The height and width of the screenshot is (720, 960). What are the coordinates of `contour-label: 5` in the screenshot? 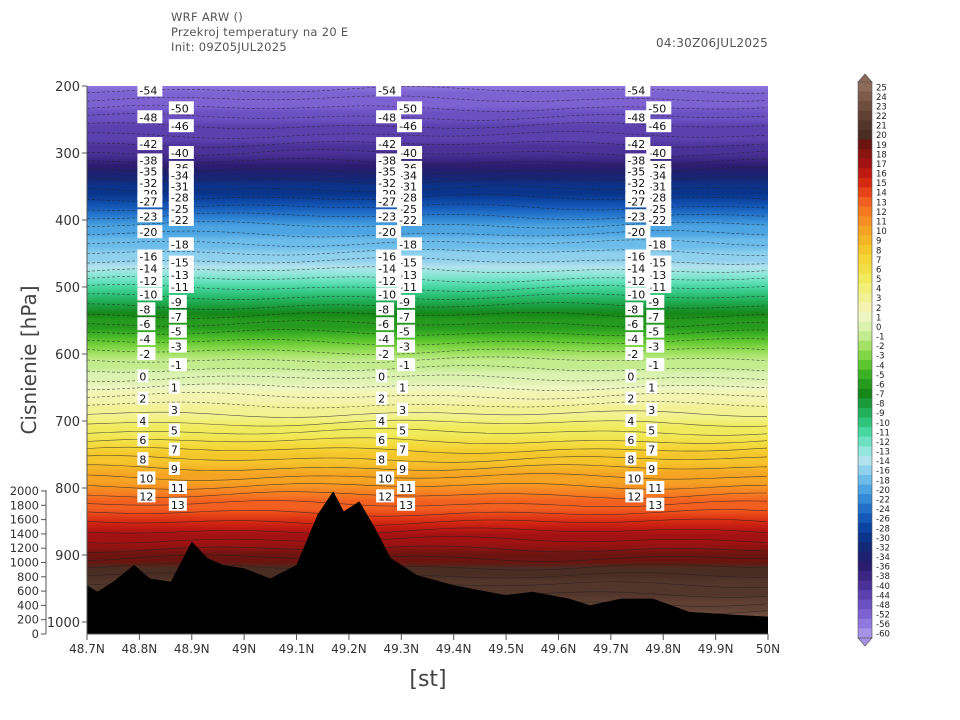 It's located at (652, 430).